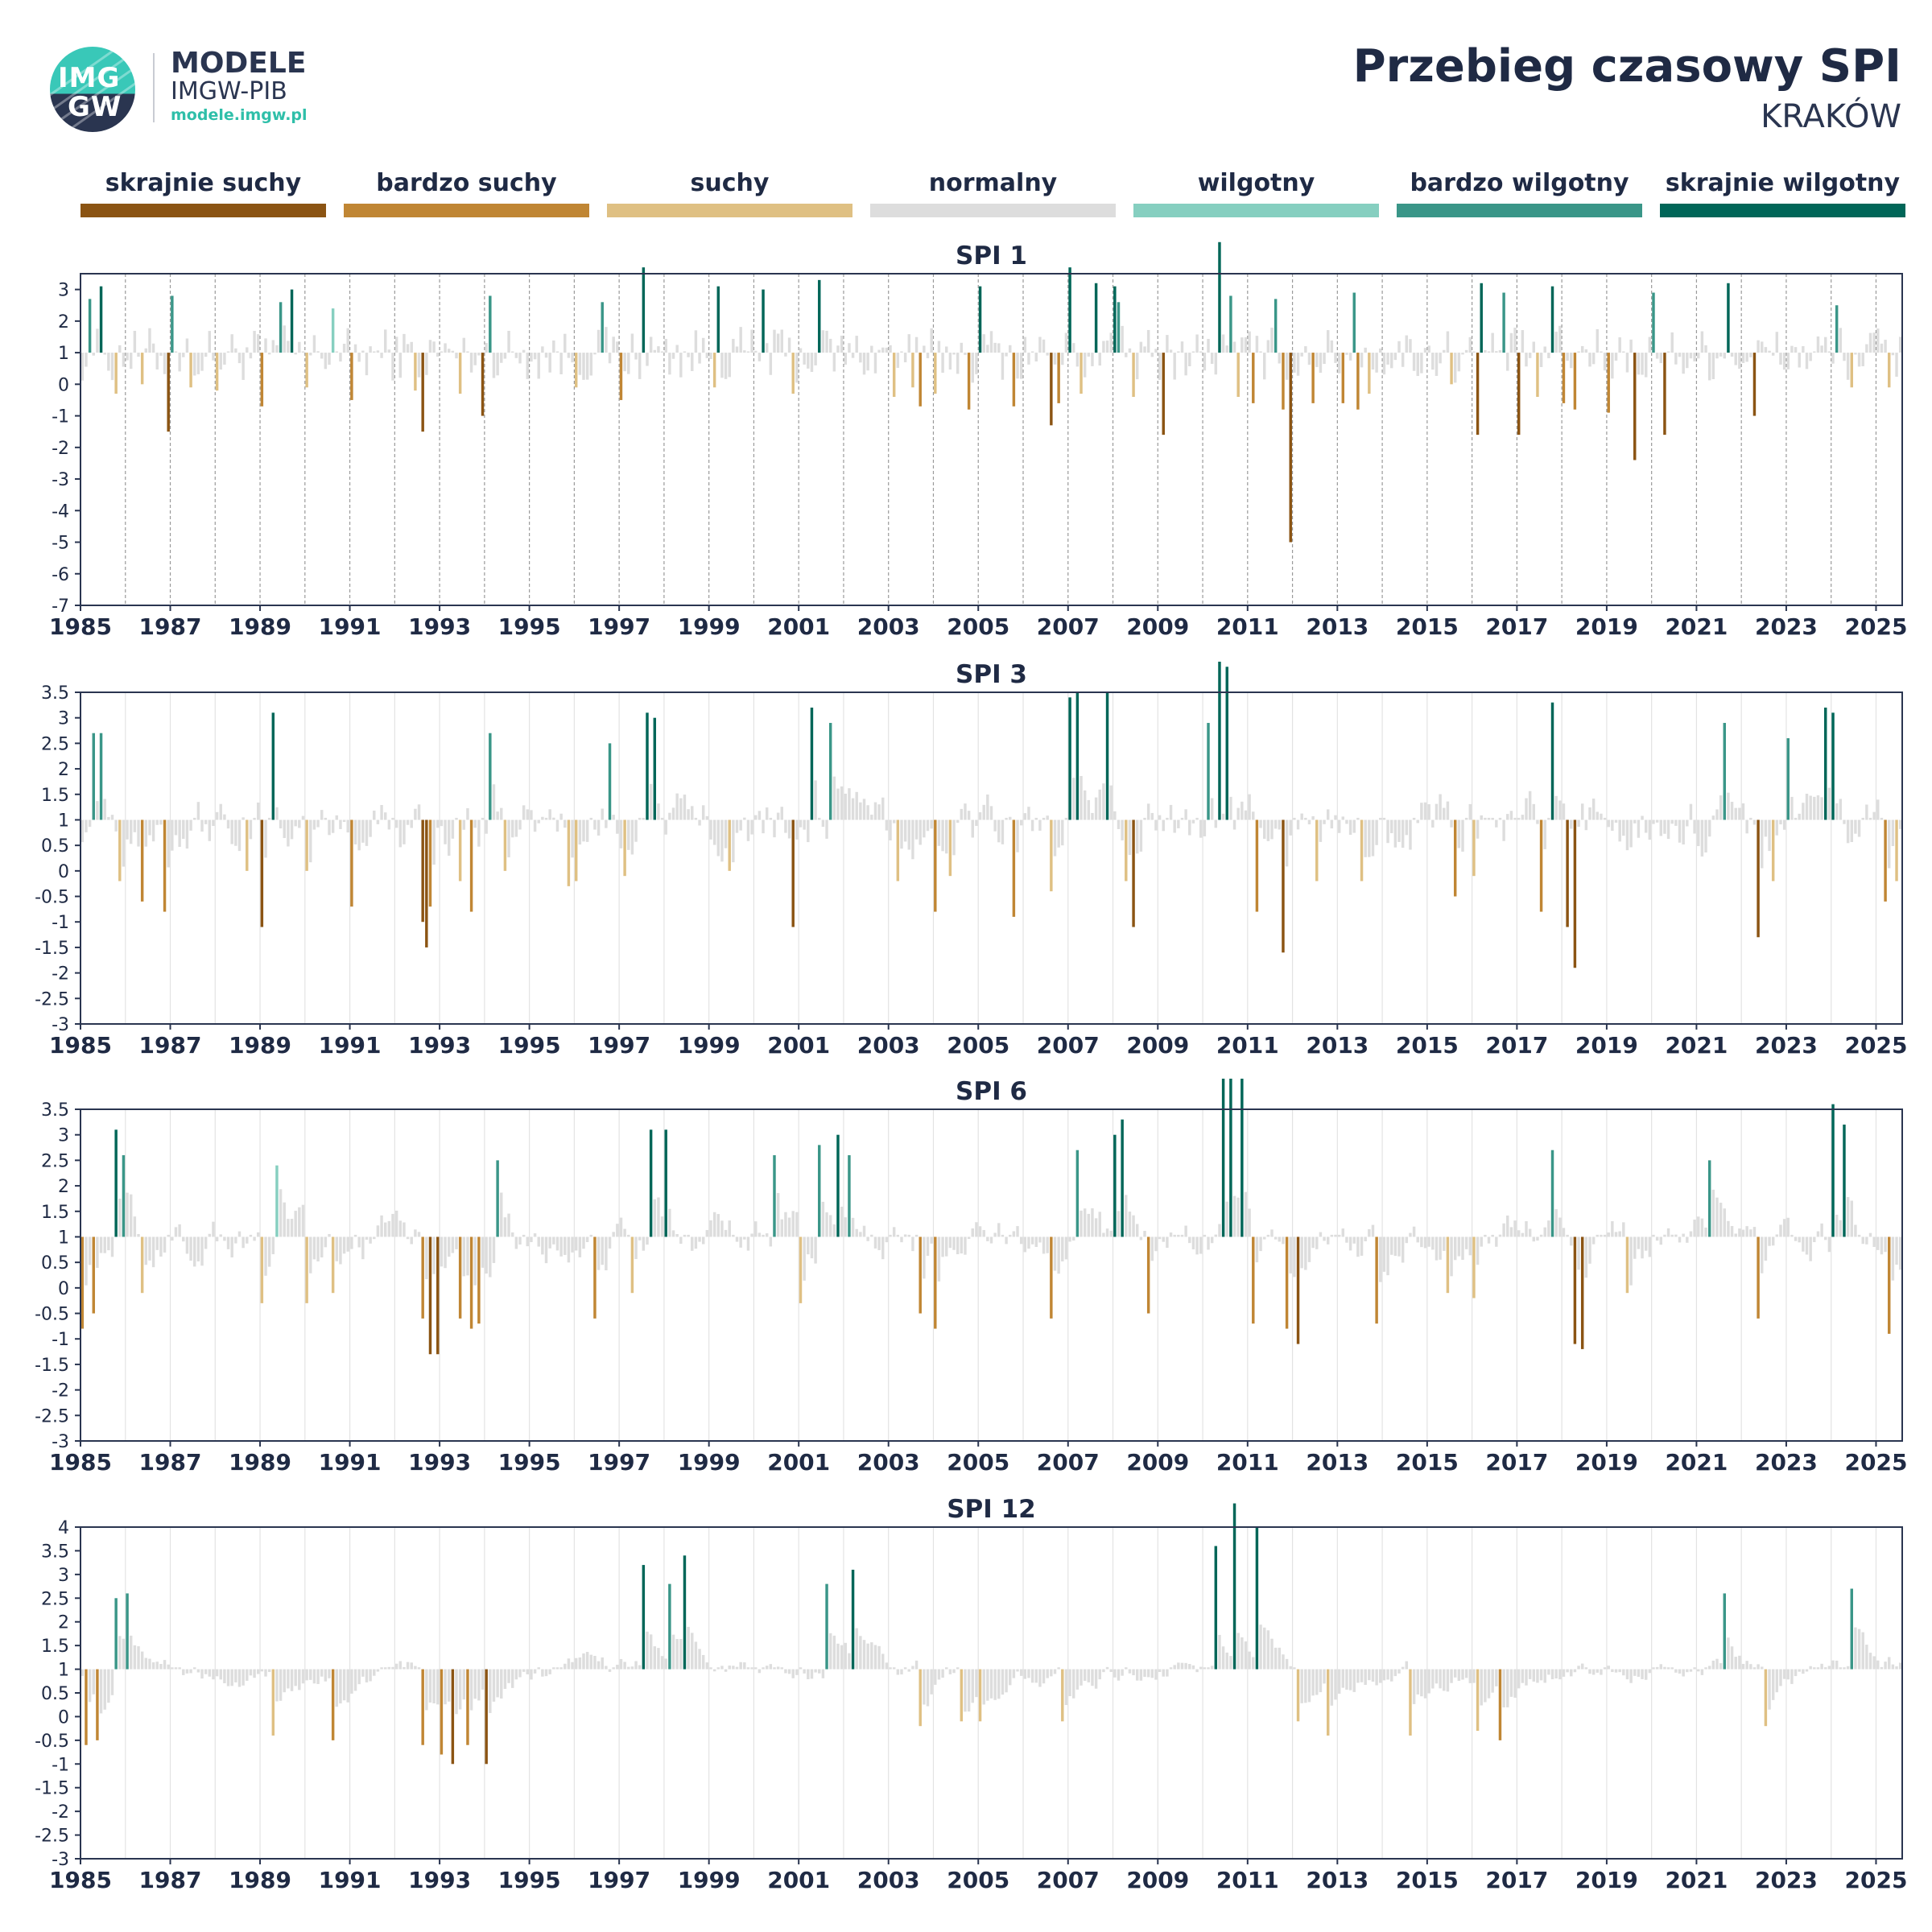 The image size is (1932, 1932). Describe the element at coordinates (1337, 1462) in the screenshot. I see `x-tick-label: 2013` at that location.